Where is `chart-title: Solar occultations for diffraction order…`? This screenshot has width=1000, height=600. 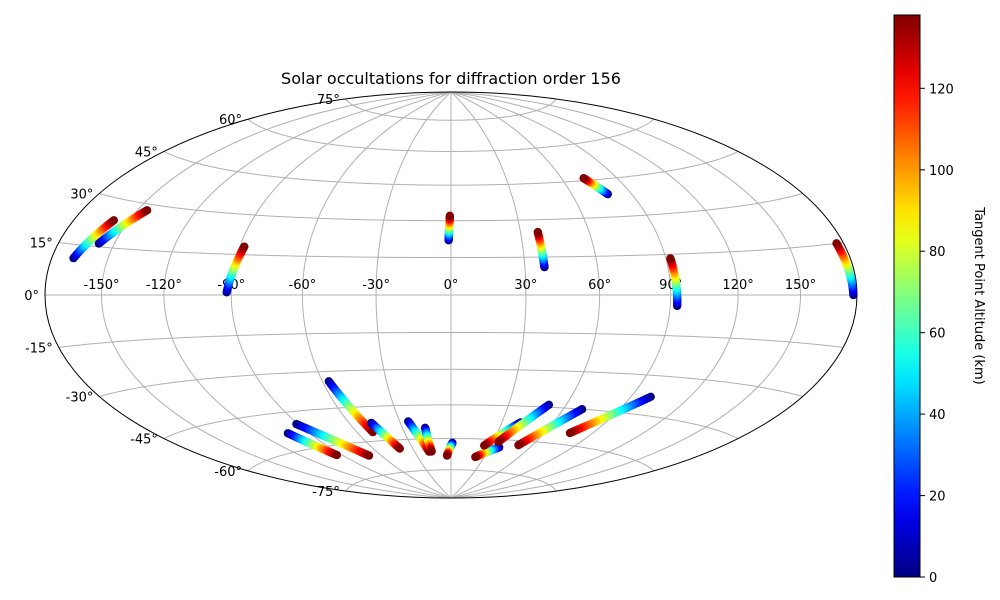
chart-title: Solar occultations for diffraction order… is located at coordinates (451, 78).